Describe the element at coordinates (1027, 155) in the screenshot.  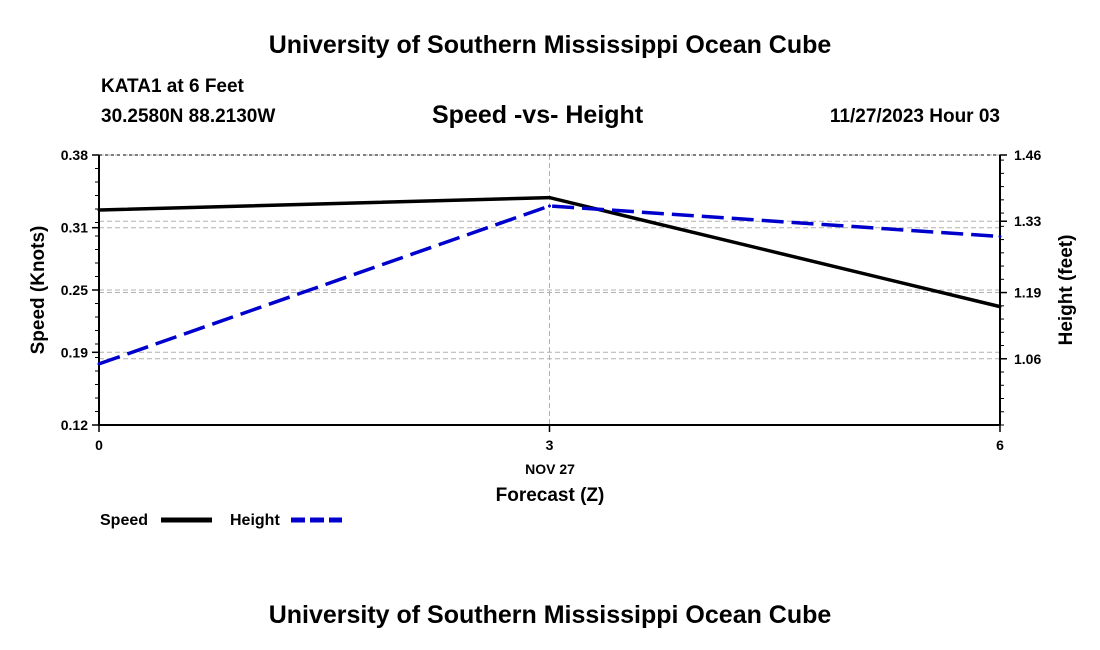
I see `y-tick-label-right: 1.46` at that location.